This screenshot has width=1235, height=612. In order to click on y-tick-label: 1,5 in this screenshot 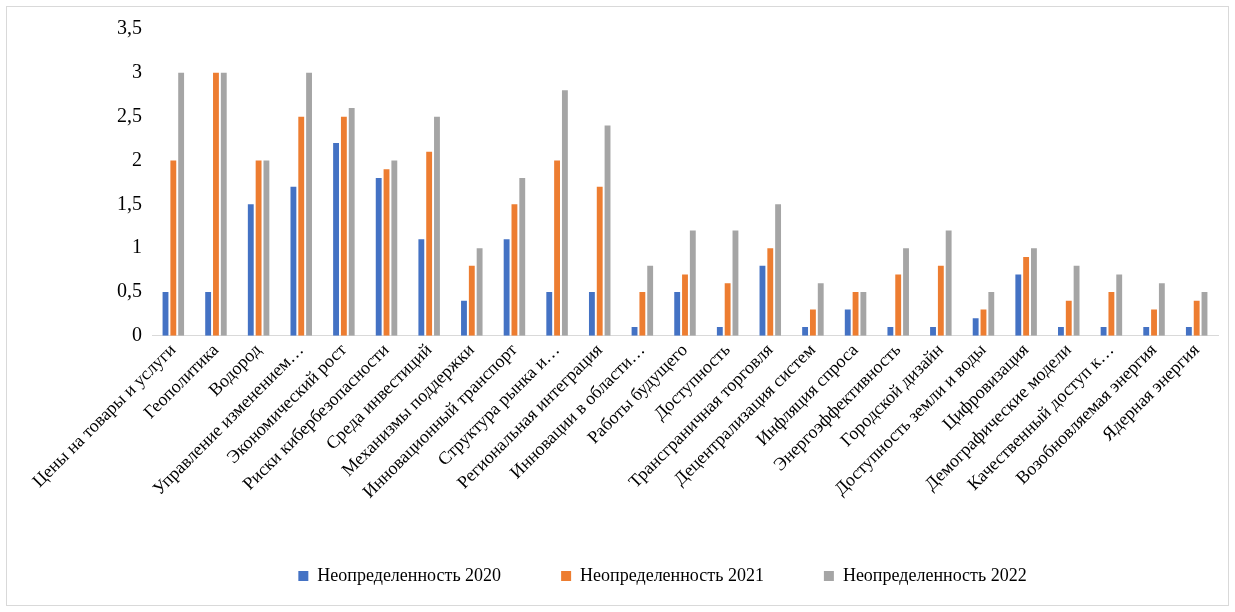, I will do `click(129, 202)`.